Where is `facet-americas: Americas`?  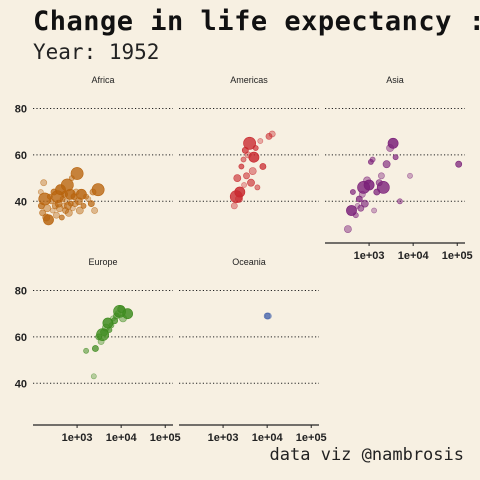 facet-americas: Americas is located at coordinates (249, 142).